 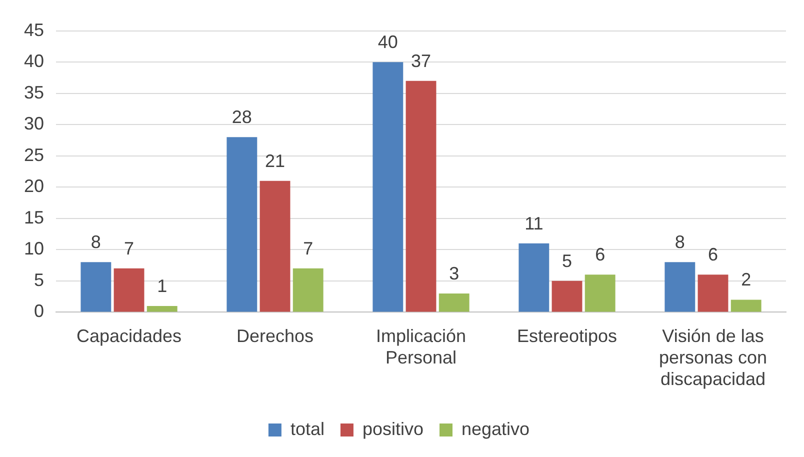 What do you see at coordinates (496, 428) in the screenshot?
I see `legend-label: negativo` at bounding box center [496, 428].